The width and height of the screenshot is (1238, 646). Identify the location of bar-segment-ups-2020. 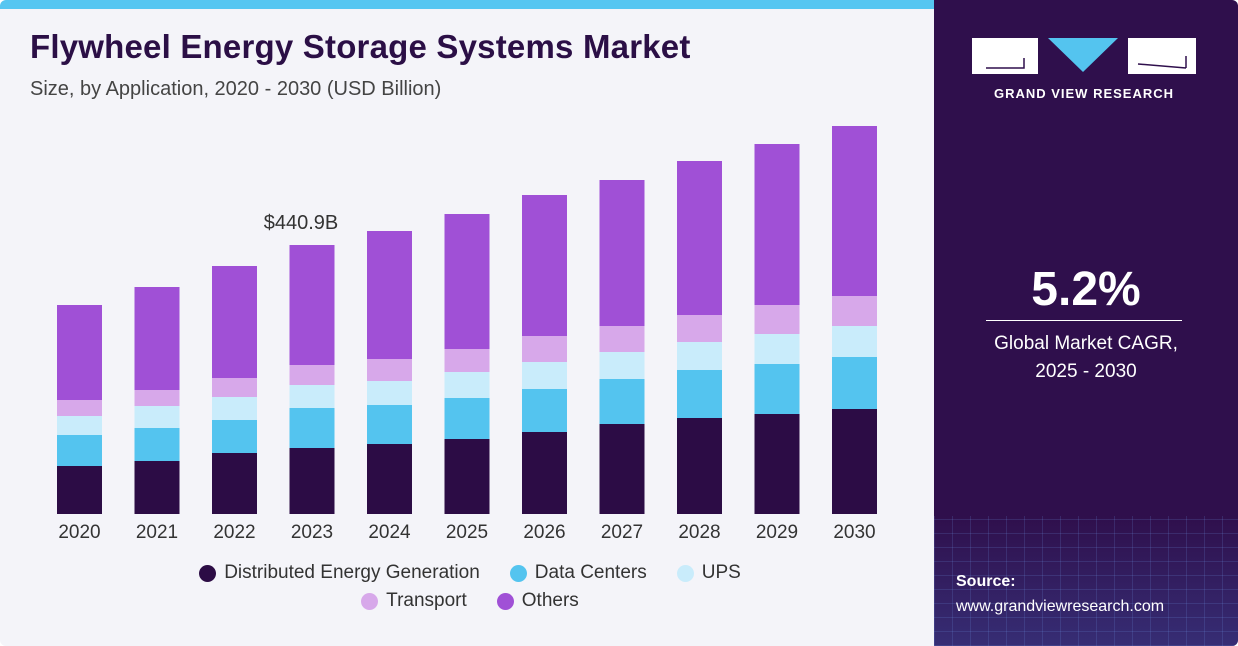
(79, 425).